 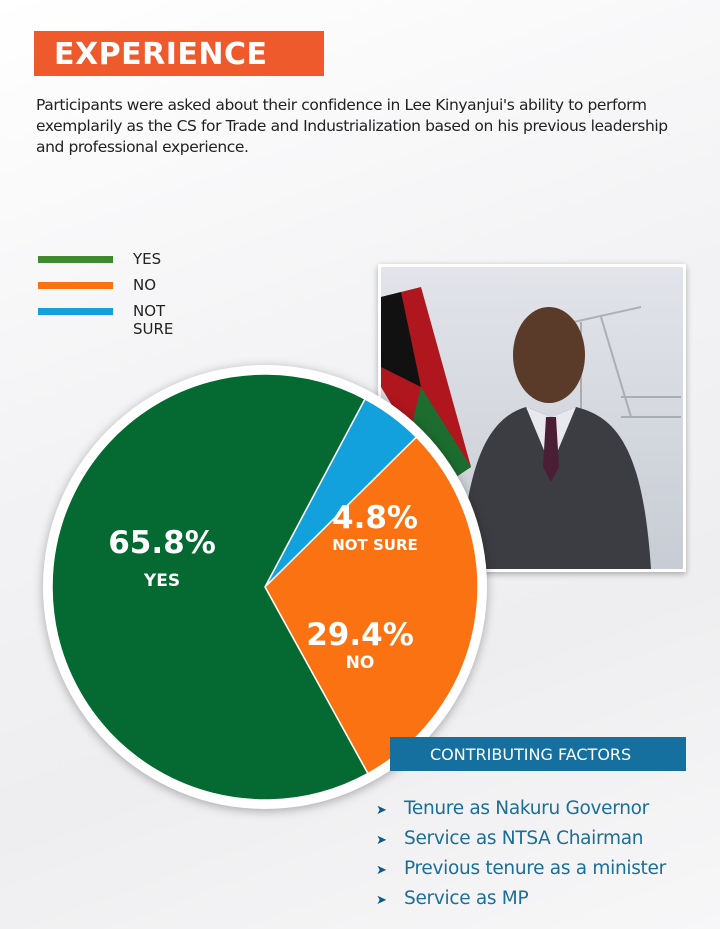 I want to click on legend-label-yes: YES, so click(x=147, y=259).